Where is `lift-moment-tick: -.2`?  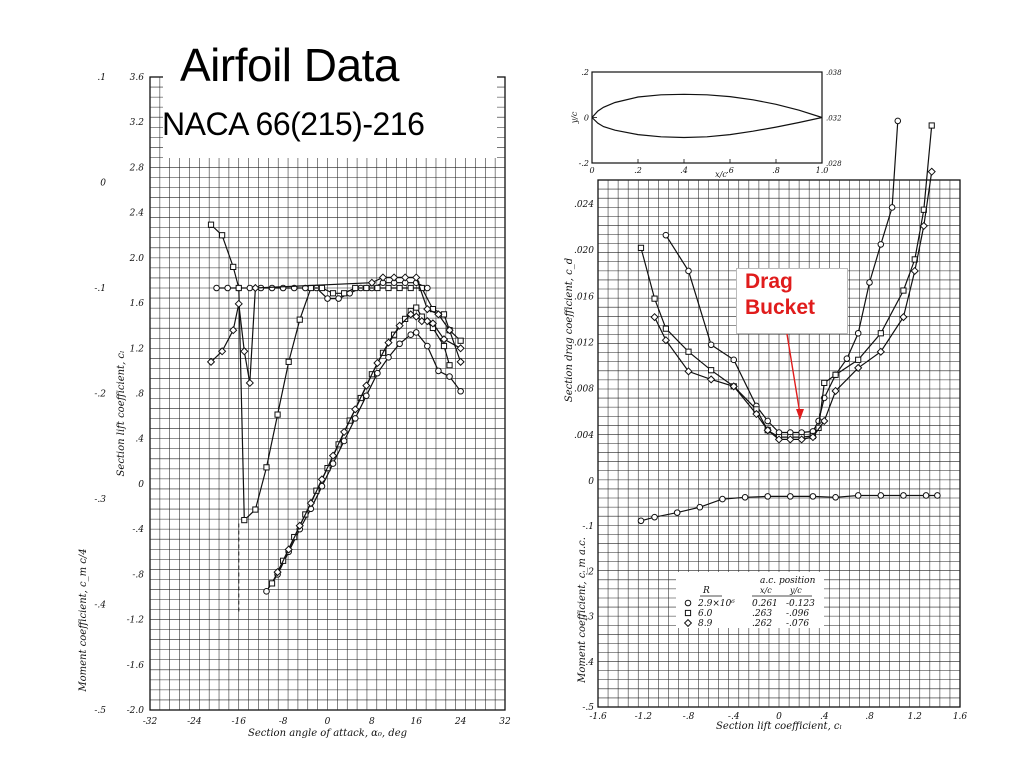
lift-moment-tick: -.2 is located at coordinates (100, 395).